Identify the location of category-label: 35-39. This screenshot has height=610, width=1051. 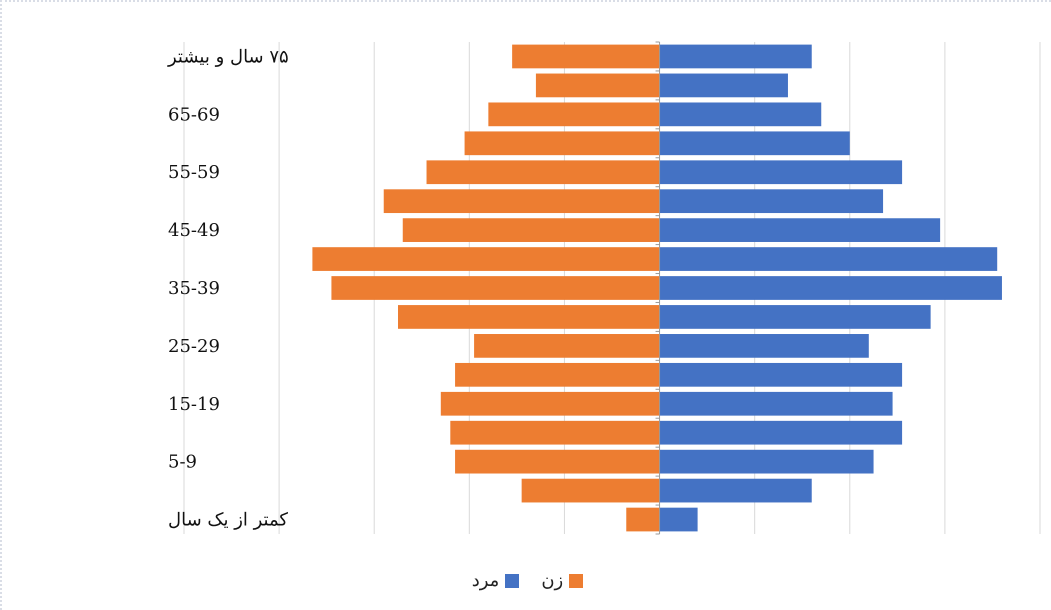
(194, 288).